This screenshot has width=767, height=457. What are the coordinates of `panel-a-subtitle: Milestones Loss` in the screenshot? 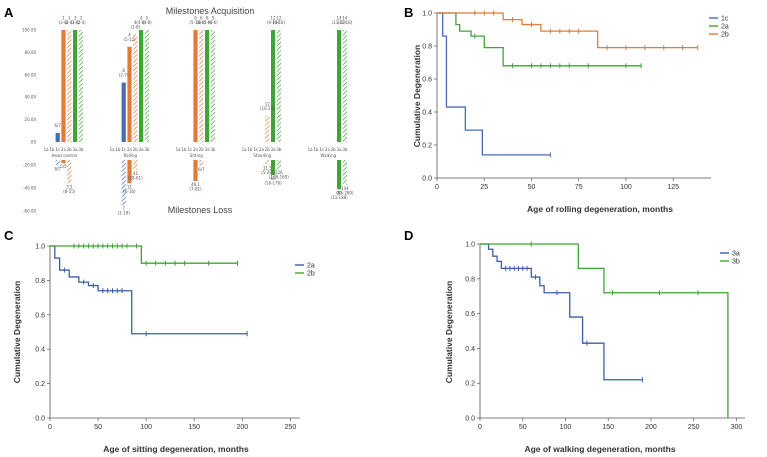 It's located at (200, 210).